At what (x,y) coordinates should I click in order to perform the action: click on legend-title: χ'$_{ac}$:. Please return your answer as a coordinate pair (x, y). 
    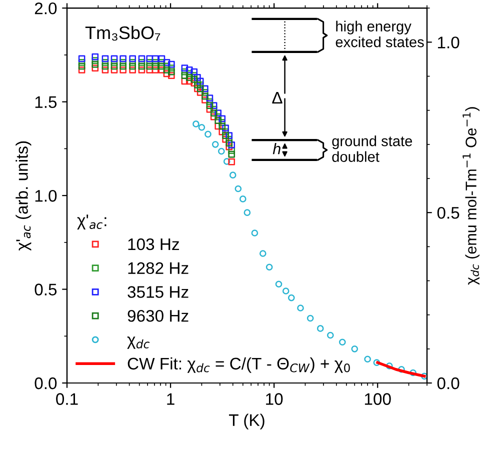
    Looking at the image, I should click on (91, 222).